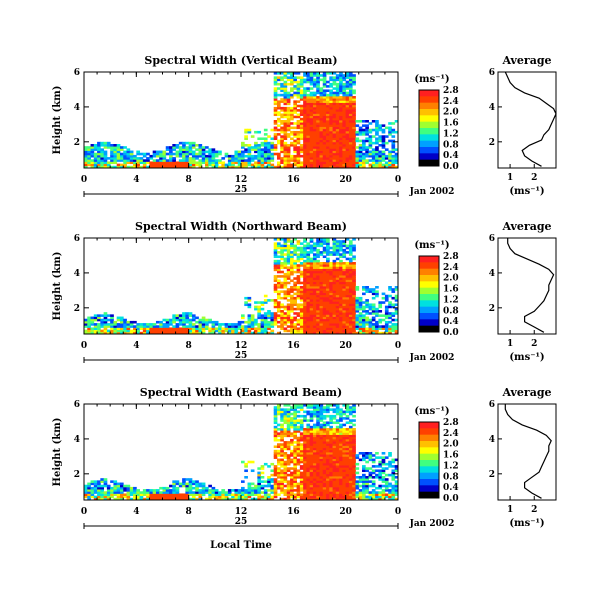 This screenshot has width=610, height=598. I want to click on y-axis-label: Height (km), so click(57, 286).